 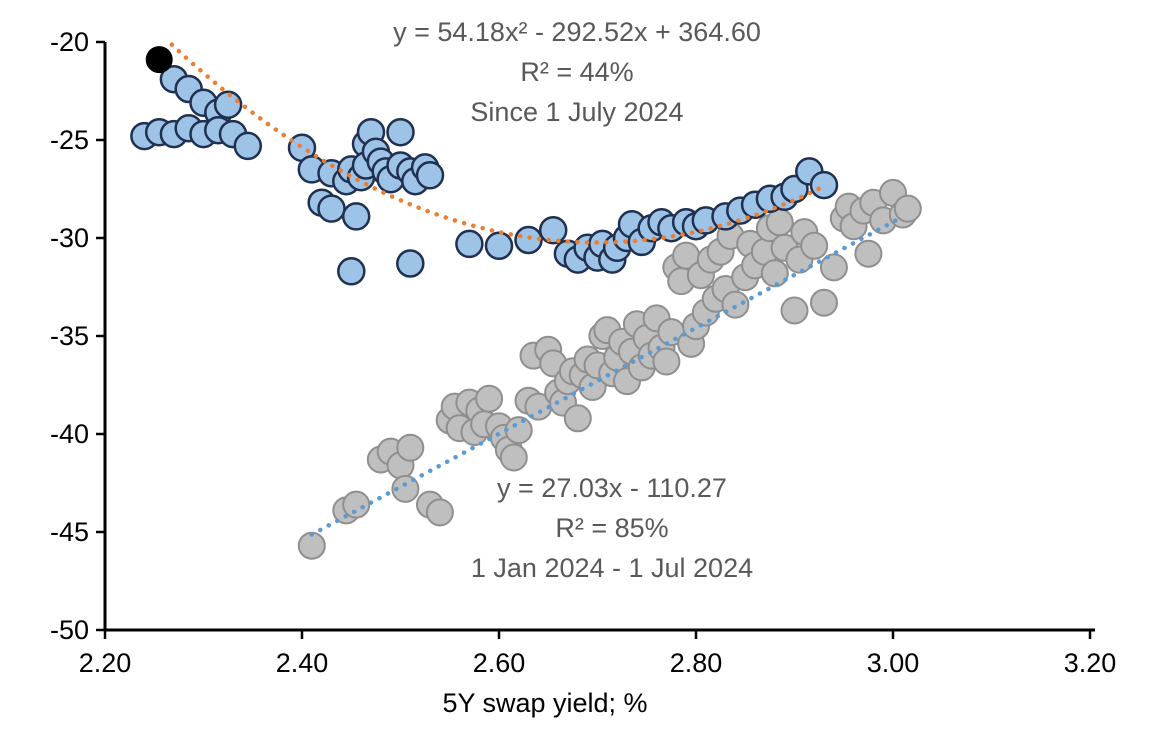 What do you see at coordinates (545, 703) in the screenshot?
I see `x-axis-title: 5Y swap yield; %` at bounding box center [545, 703].